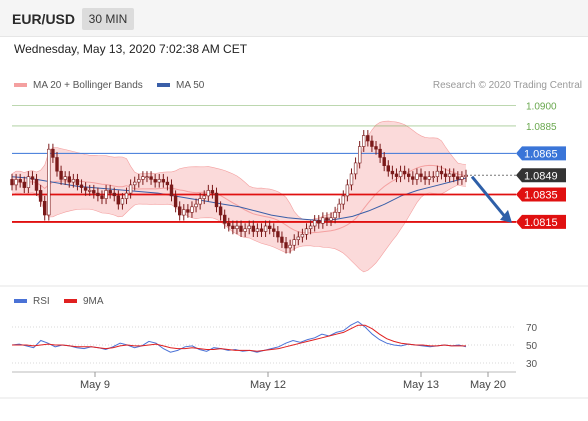  Describe the element at coordinates (44, 19) in the screenshot. I see `symbol-title: EUR/USD` at that location.